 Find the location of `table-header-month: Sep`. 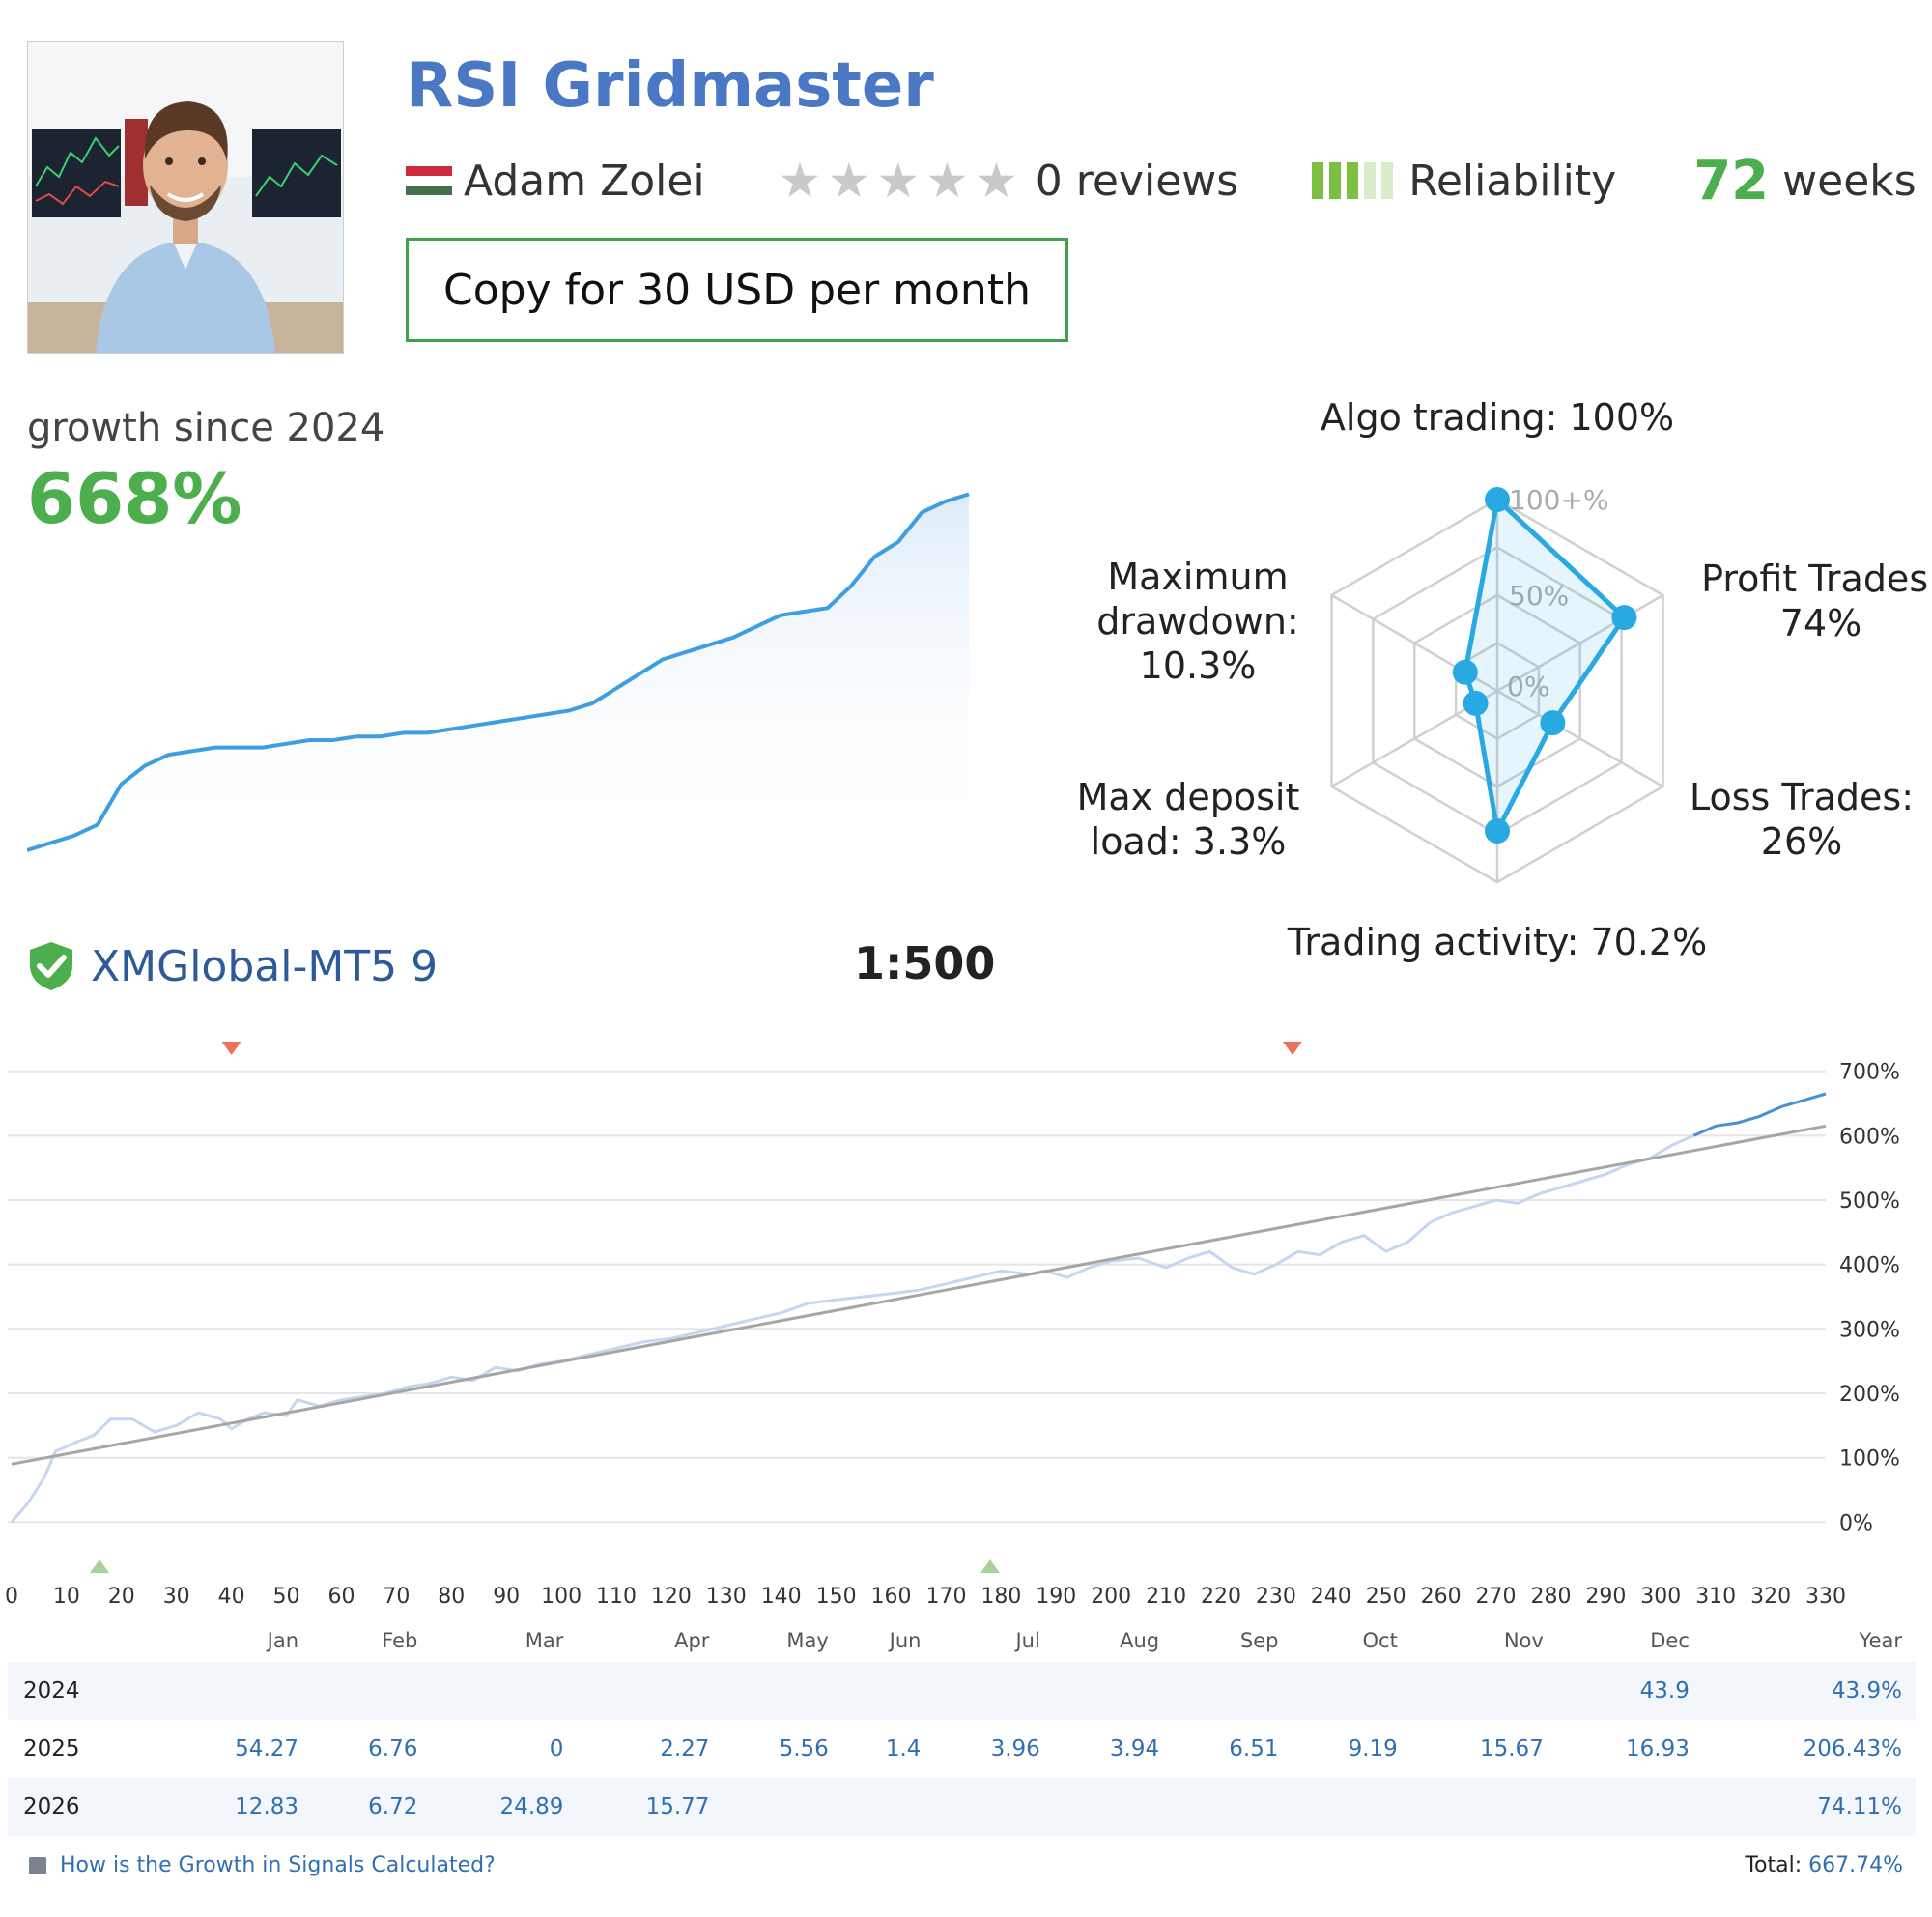

table-header-month: Sep is located at coordinates (1259, 1640).